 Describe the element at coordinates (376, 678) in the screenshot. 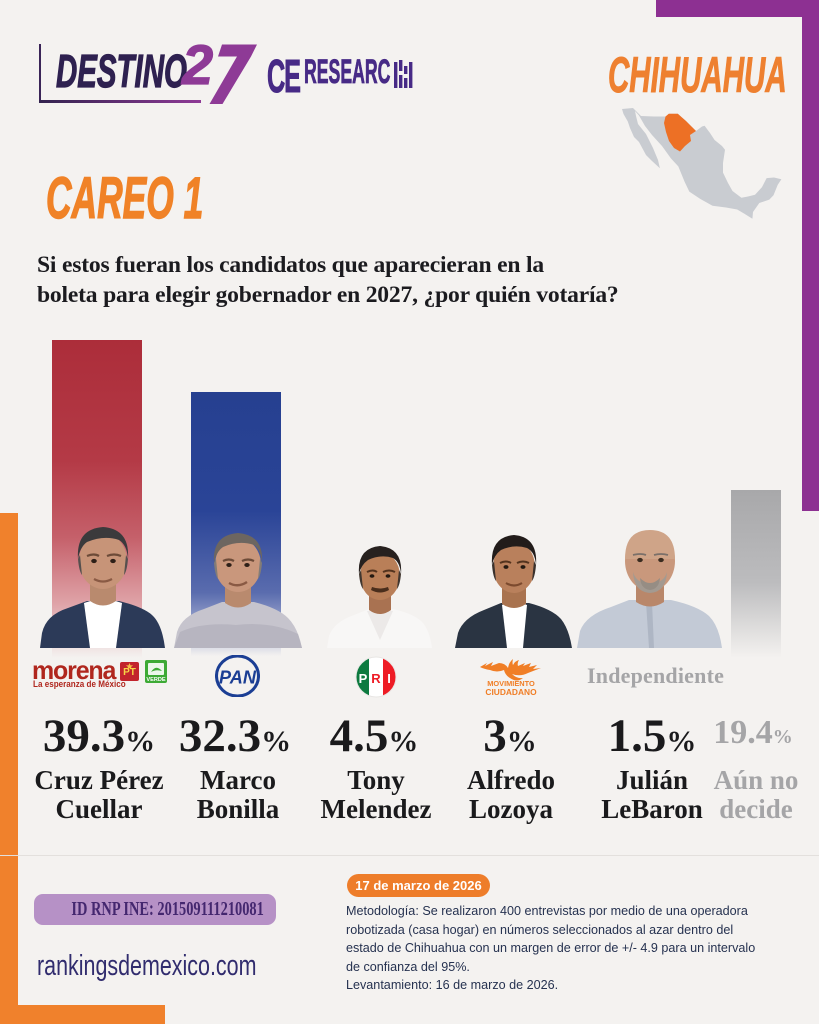

I see `svg-text: R` at that location.